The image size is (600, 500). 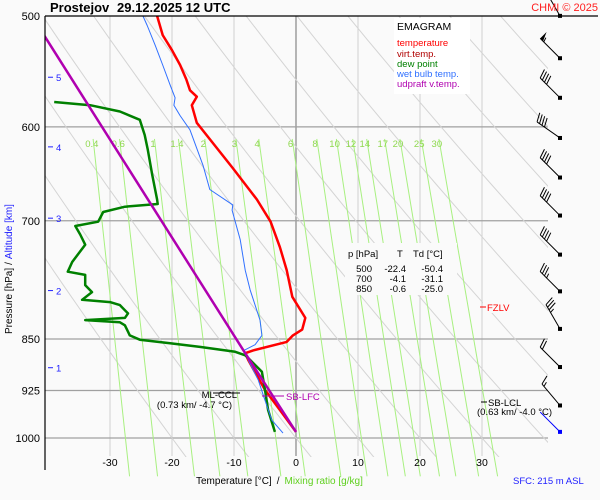 I want to click on x-tick-label: -20, so click(x=171, y=463).